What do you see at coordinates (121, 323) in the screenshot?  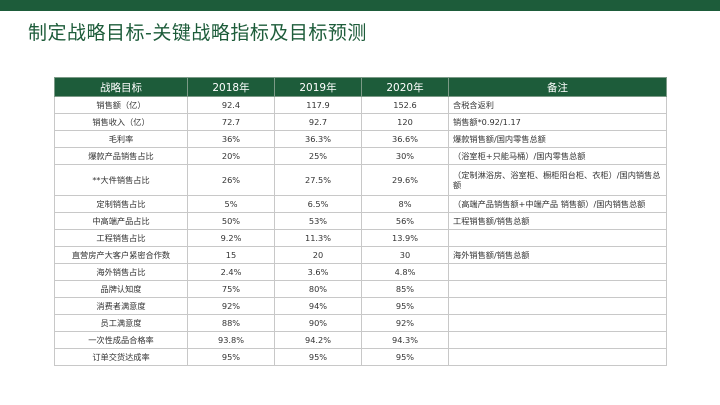 I see `cell-metric: 员工满意度` at bounding box center [121, 323].